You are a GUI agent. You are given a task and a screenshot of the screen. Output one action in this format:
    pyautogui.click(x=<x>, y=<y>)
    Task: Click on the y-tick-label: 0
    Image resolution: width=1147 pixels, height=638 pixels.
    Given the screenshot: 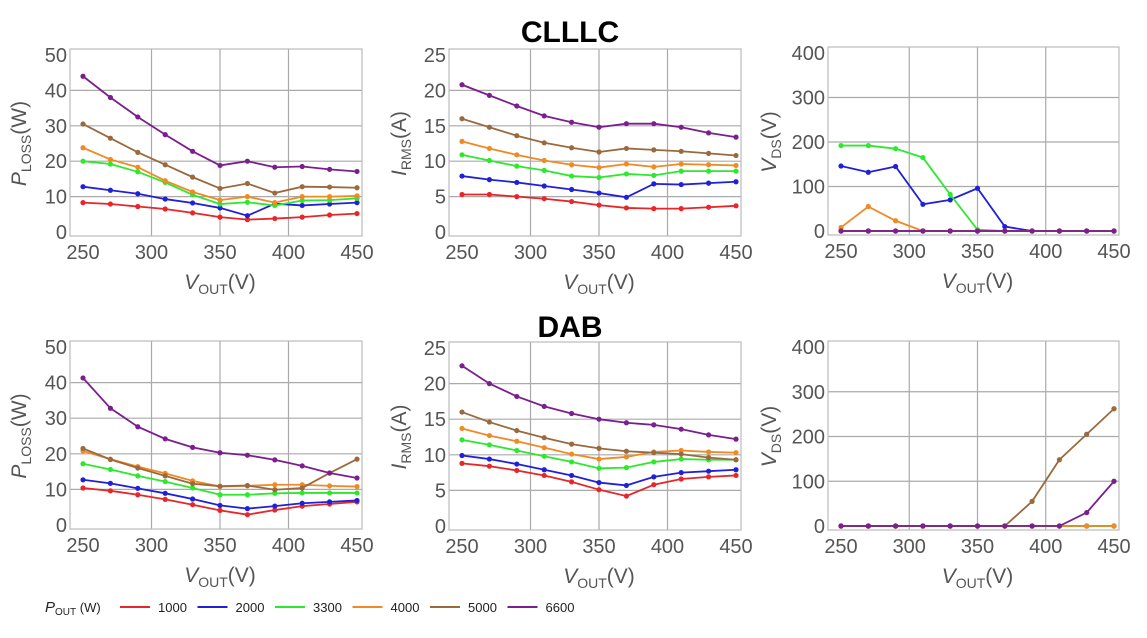 What is the action you would take?
    pyautogui.click(x=819, y=232)
    